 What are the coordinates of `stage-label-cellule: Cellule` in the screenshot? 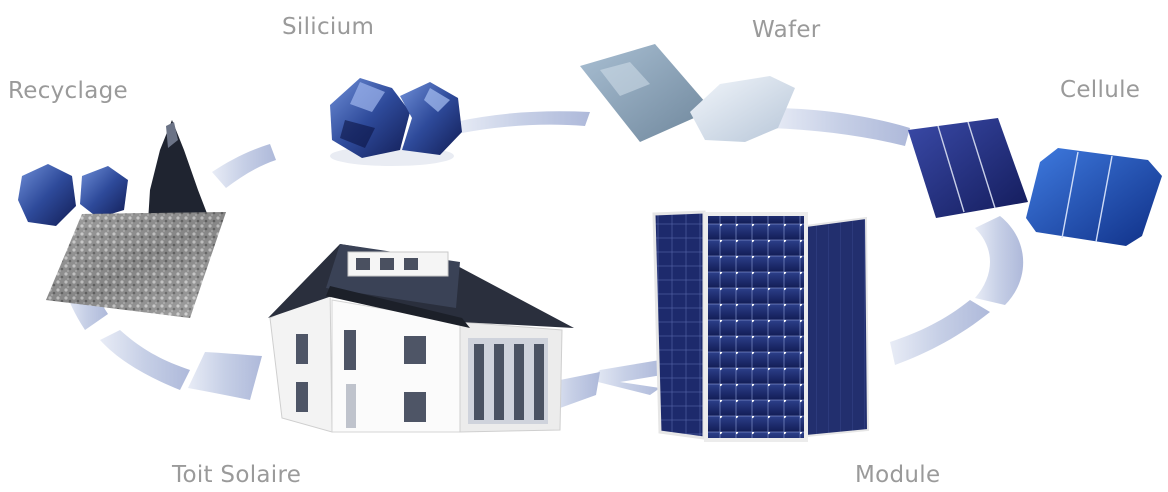 It's located at (1100, 90).